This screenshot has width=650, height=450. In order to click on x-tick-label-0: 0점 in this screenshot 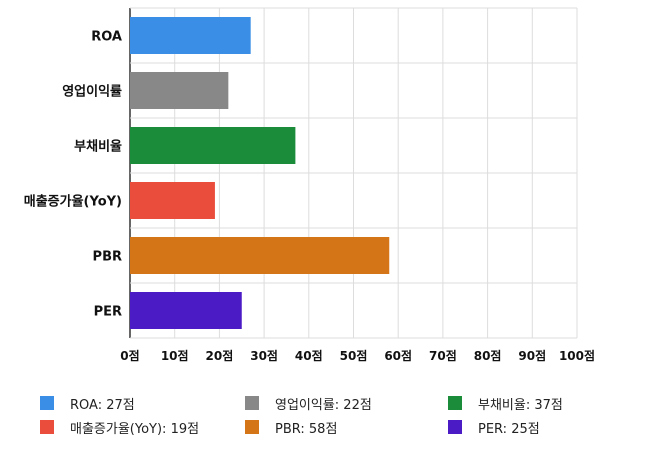, I will do `click(129, 355)`.